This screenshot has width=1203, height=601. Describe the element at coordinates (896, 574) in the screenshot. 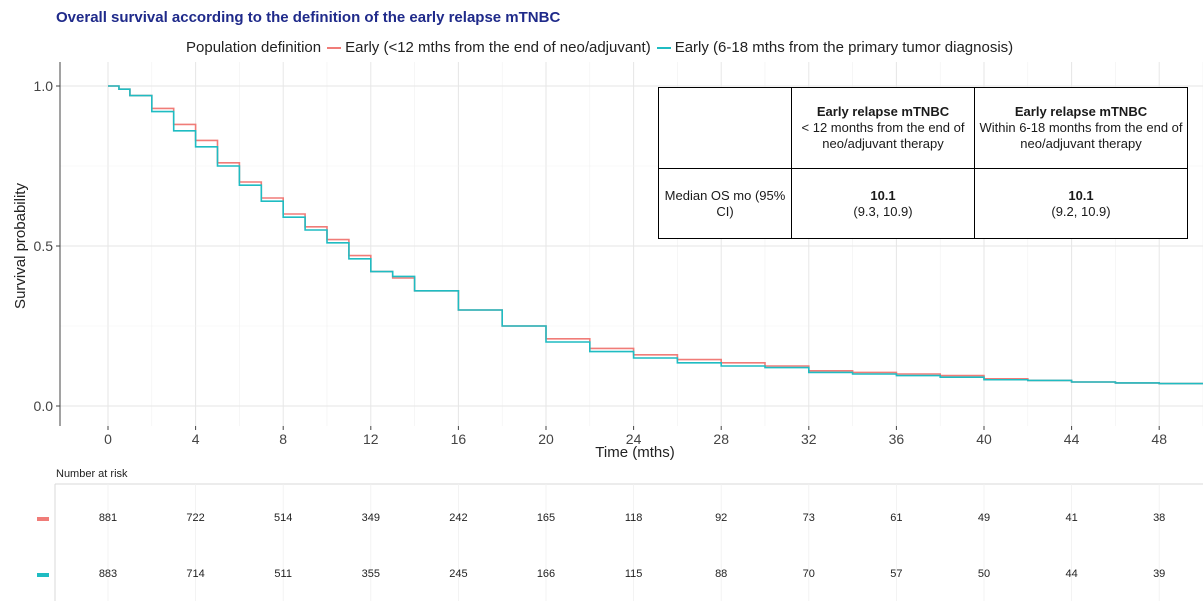

I see `risk-count: 57` at that location.